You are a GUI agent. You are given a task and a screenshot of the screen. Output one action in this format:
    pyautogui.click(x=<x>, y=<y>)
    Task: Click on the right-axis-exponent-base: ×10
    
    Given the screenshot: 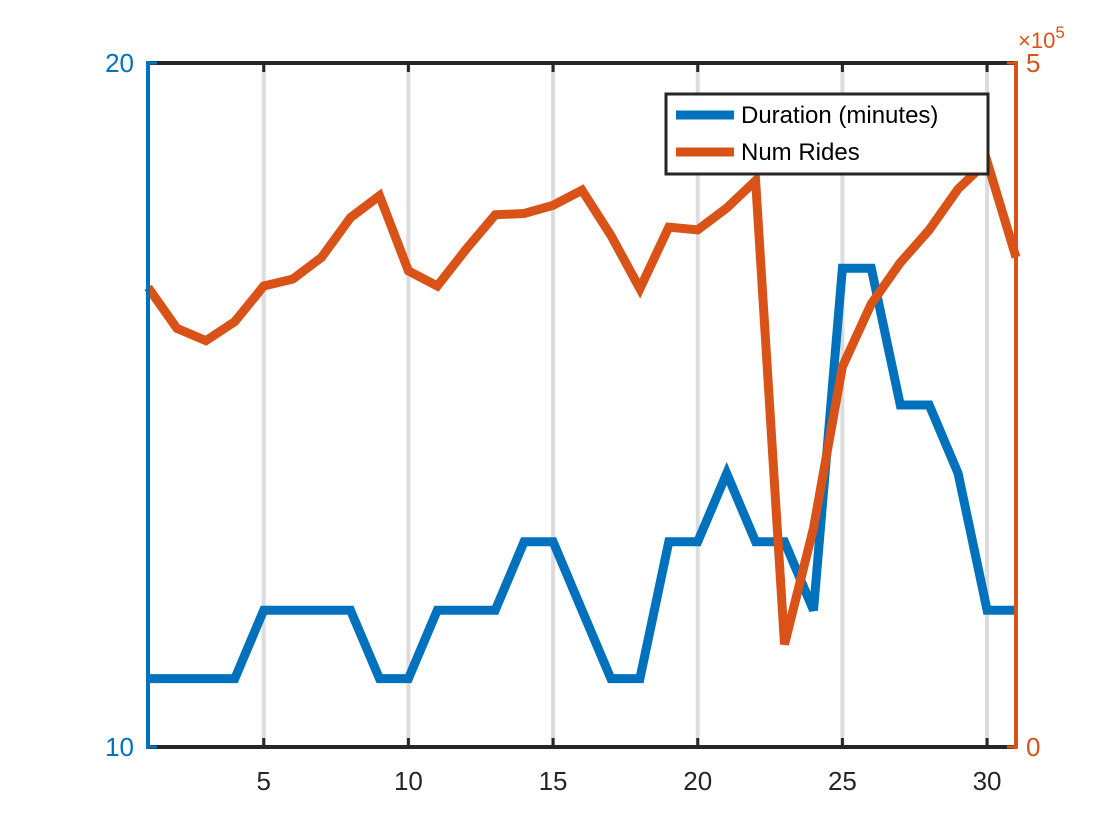 What is the action you would take?
    pyautogui.click(x=1036, y=40)
    